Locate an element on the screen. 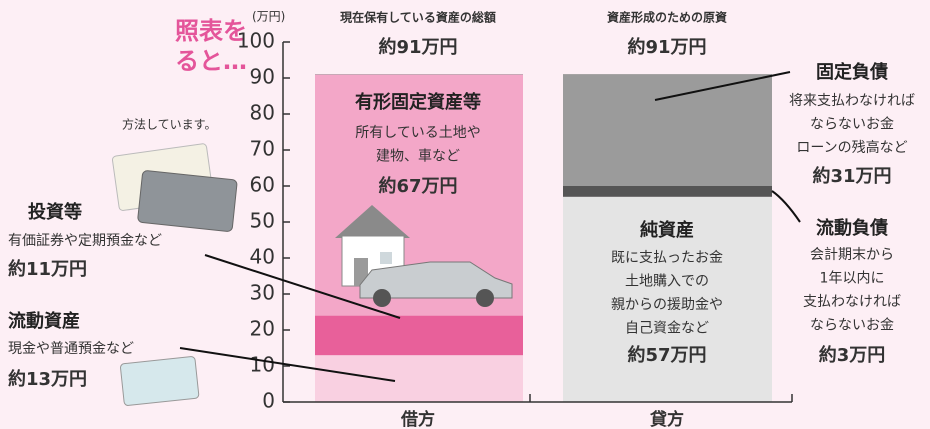 The height and width of the screenshot is (429, 930). y-tick-label: 30 is located at coordinates (262, 293).